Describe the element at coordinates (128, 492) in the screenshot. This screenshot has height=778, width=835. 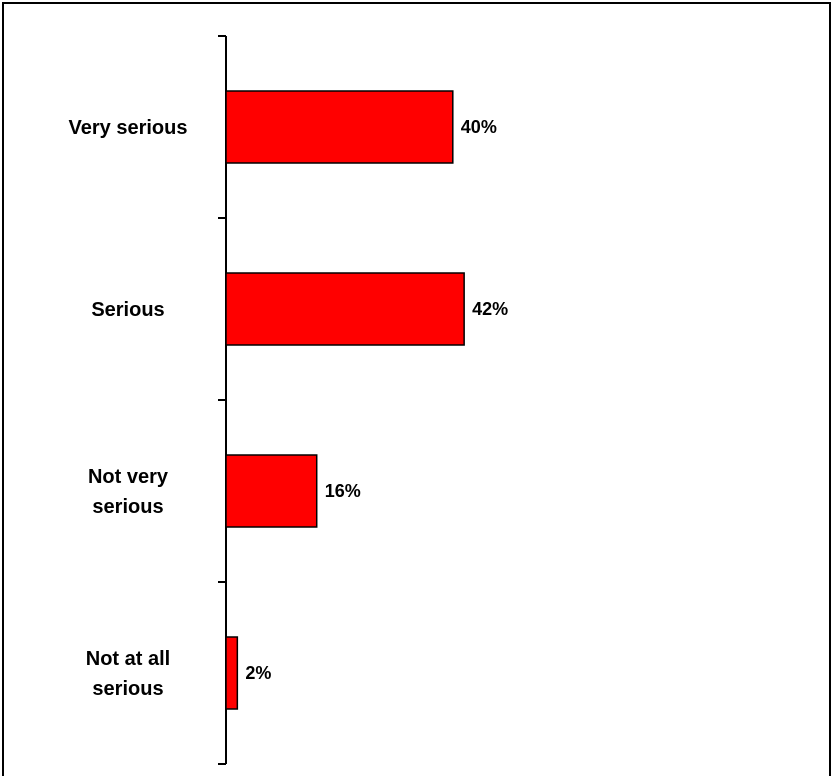
I see `category-label: Not very serious` at that location.